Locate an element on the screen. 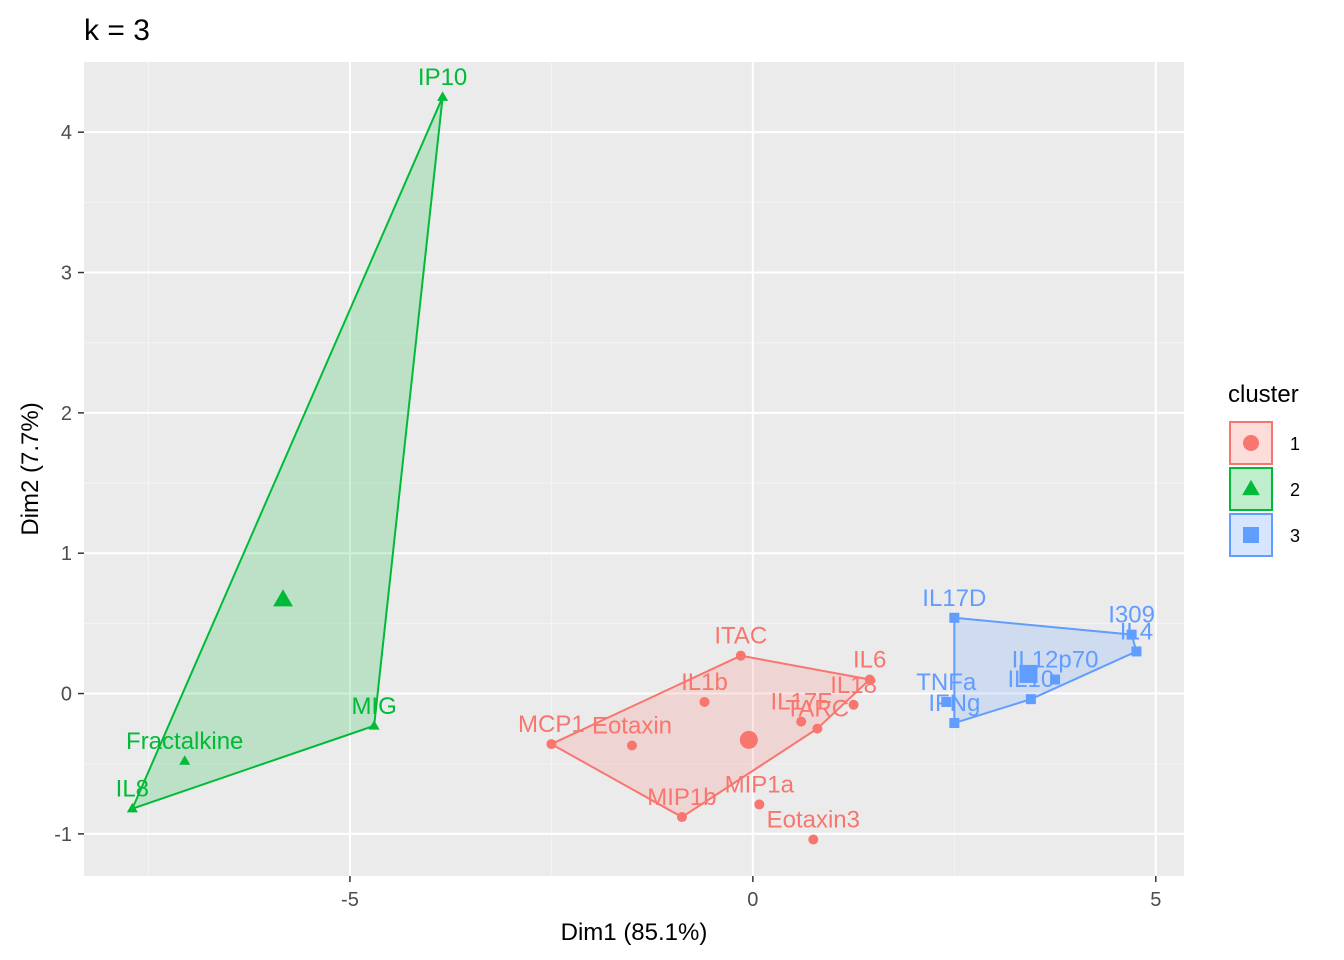 This screenshot has width=1344, height=960. point-il10 is located at coordinates (1030, 699).